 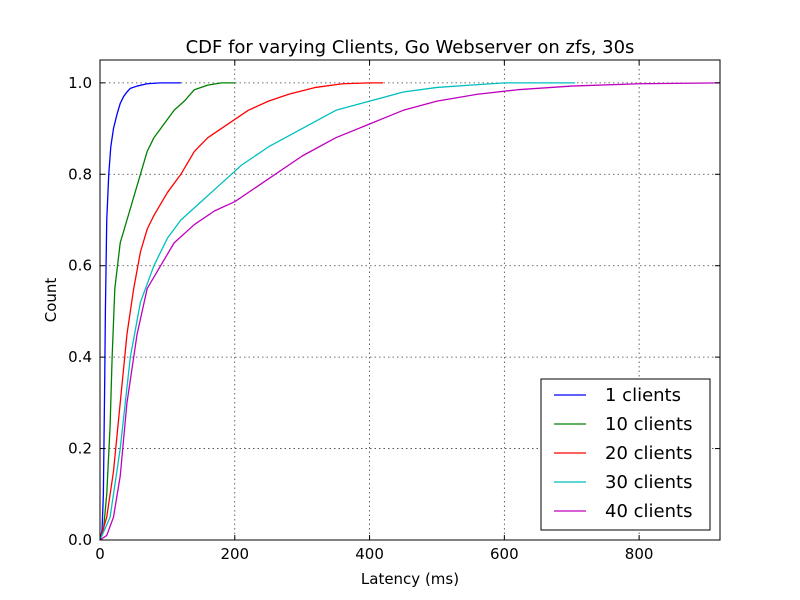 I want to click on y-tick-label: 0.6, so click(x=80, y=266).